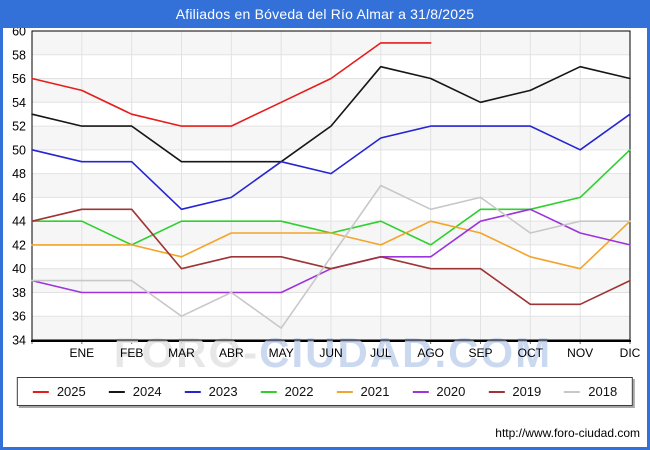 Image resolution: width=650 pixels, height=450 pixels. Describe the element at coordinates (527, 391) in the screenshot. I see `legend-label: 2019` at that location.